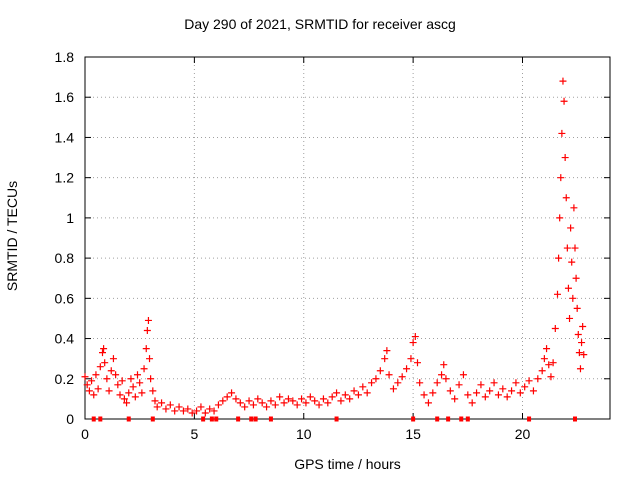 This screenshot has height=485, width=640. Describe the element at coordinates (194, 434) in the screenshot. I see `x-tick-label: 5` at that location.